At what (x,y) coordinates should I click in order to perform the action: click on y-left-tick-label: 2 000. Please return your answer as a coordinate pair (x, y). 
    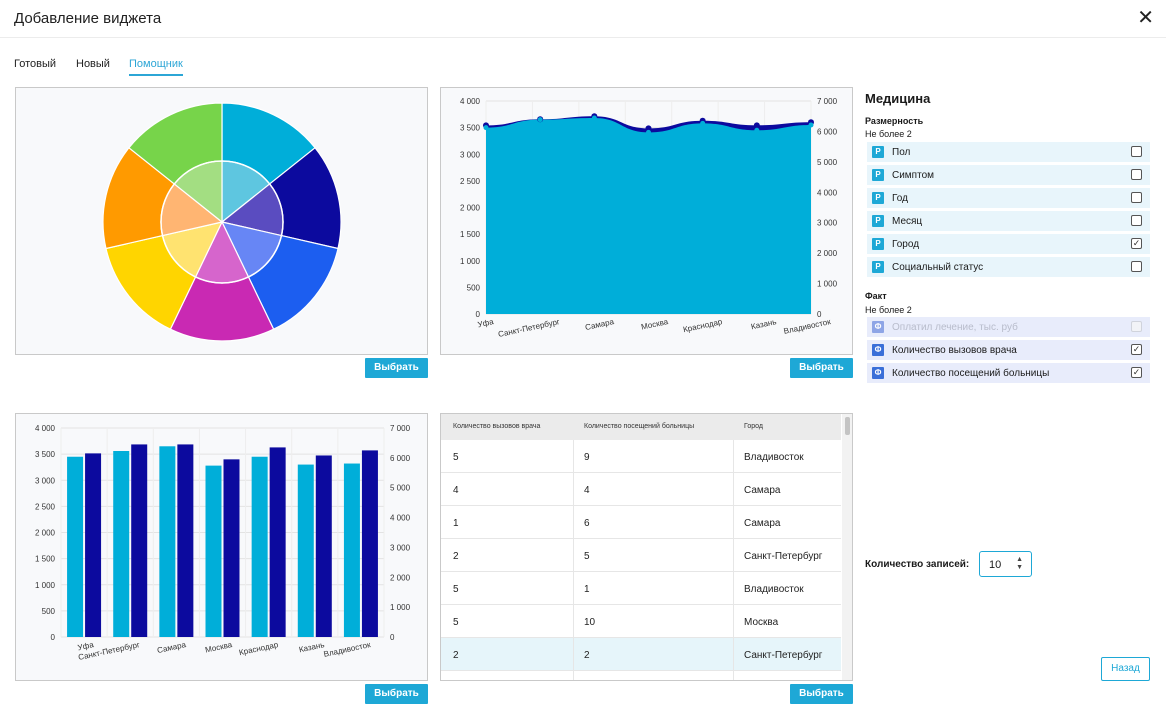
    Looking at the image, I should click on (470, 208).